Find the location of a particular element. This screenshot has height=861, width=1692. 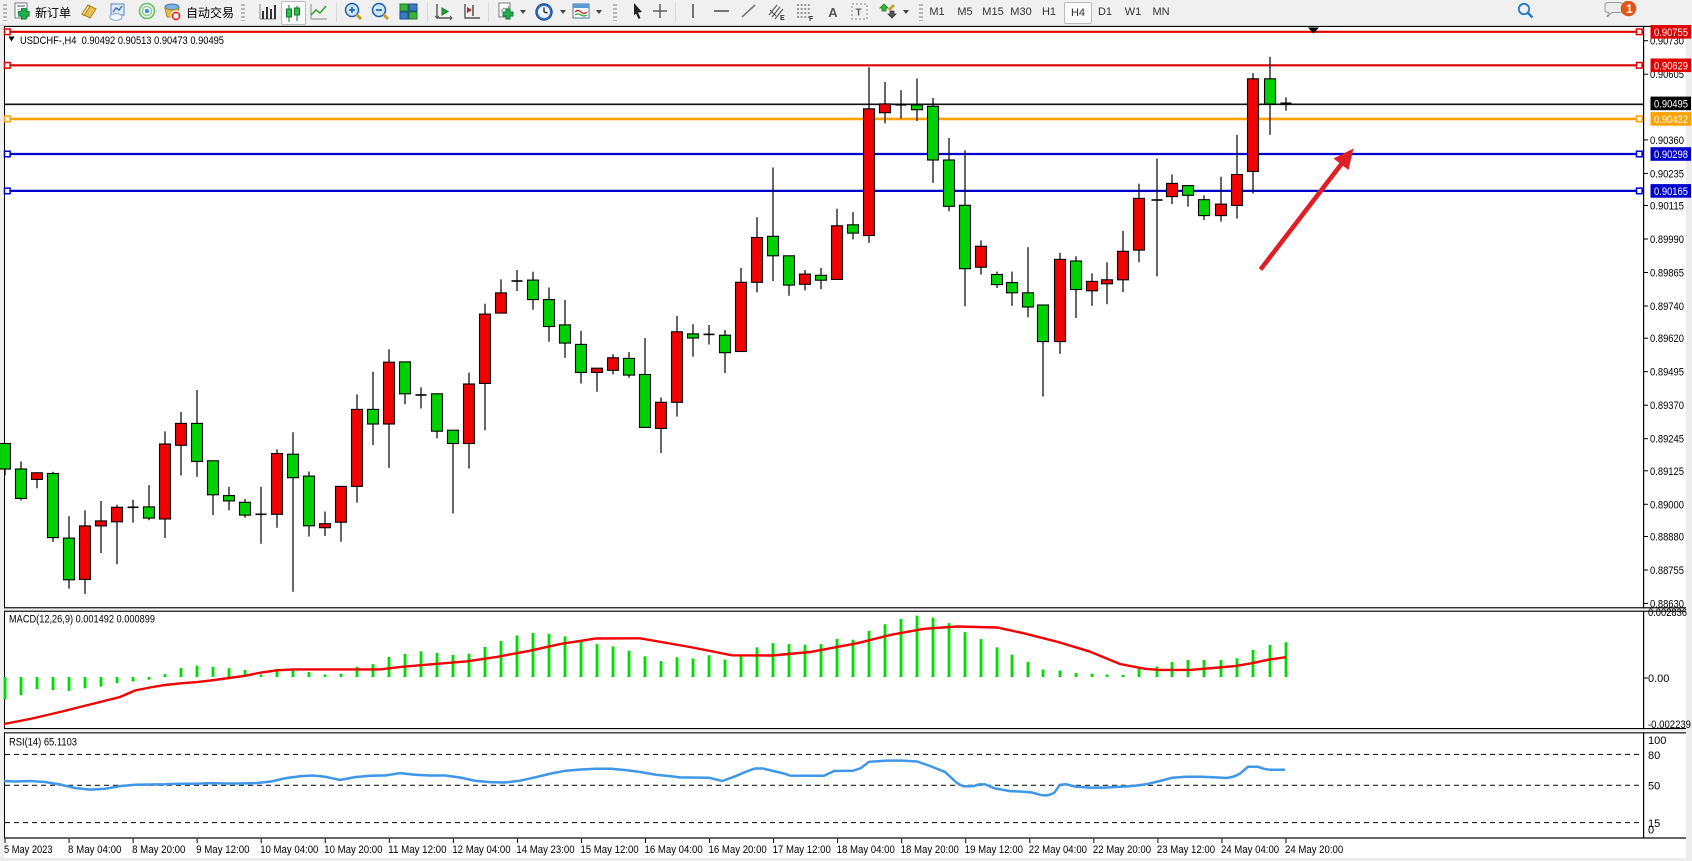

svg-text: 0.89370 is located at coordinates (1667, 406).